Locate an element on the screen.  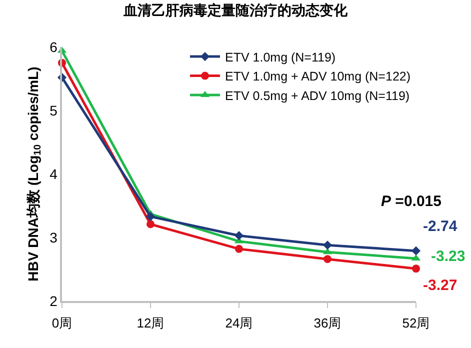
x-tick-label: 24周 is located at coordinates (239, 322).